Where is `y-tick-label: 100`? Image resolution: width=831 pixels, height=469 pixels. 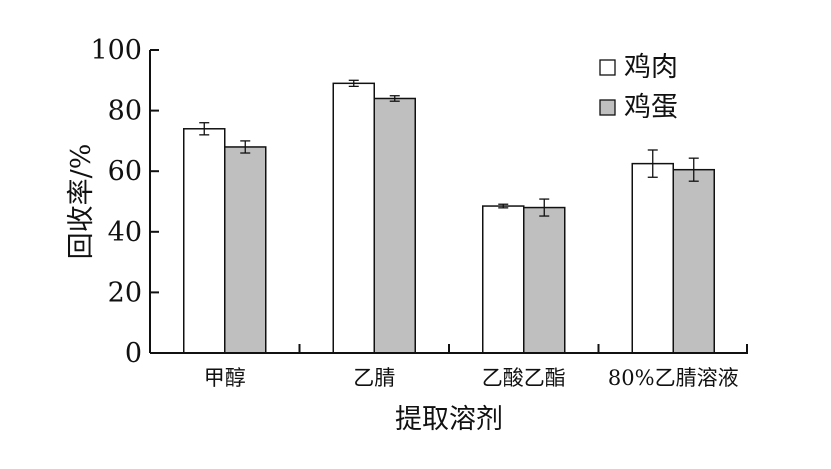 y-tick-label: 100 is located at coordinates (116, 50).